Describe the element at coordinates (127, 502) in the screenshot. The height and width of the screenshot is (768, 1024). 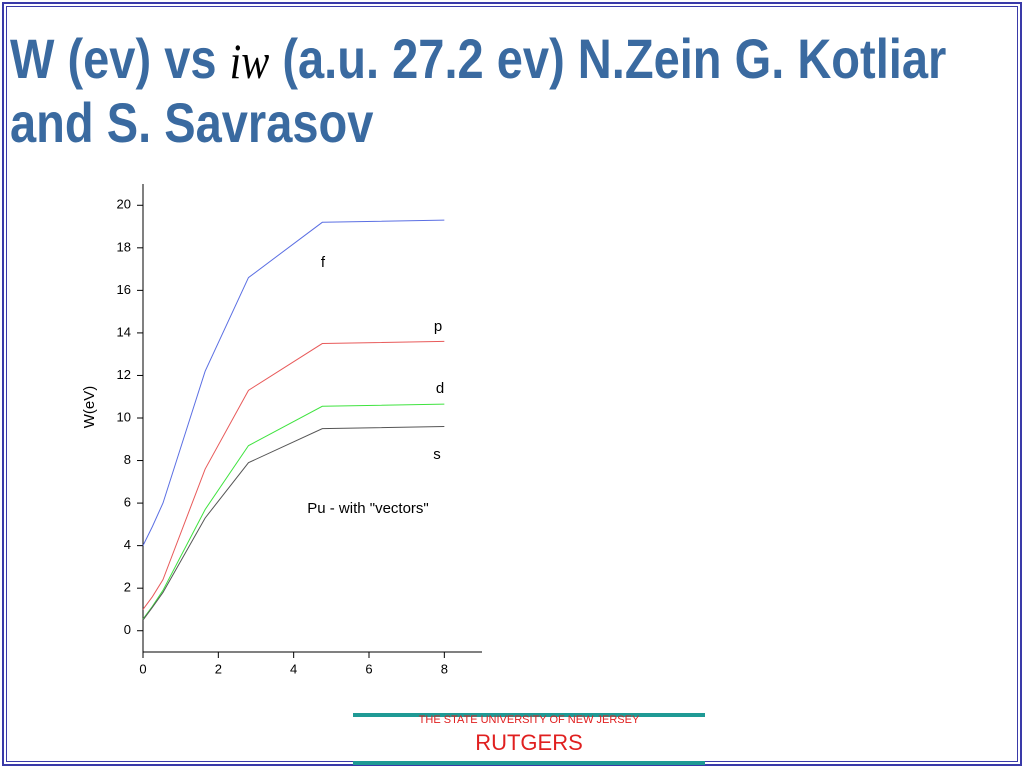
I see `y-tick-label: 6` at that location.